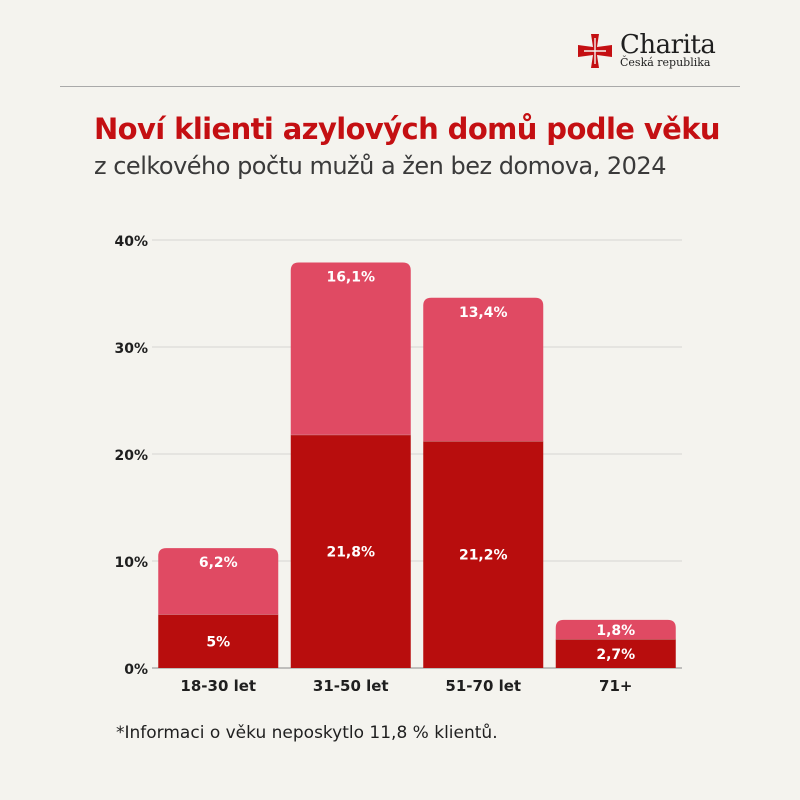 The width and height of the screenshot is (800, 800). What do you see at coordinates (483, 686) in the screenshot?
I see `x-tick-label: 51-70 let` at bounding box center [483, 686].